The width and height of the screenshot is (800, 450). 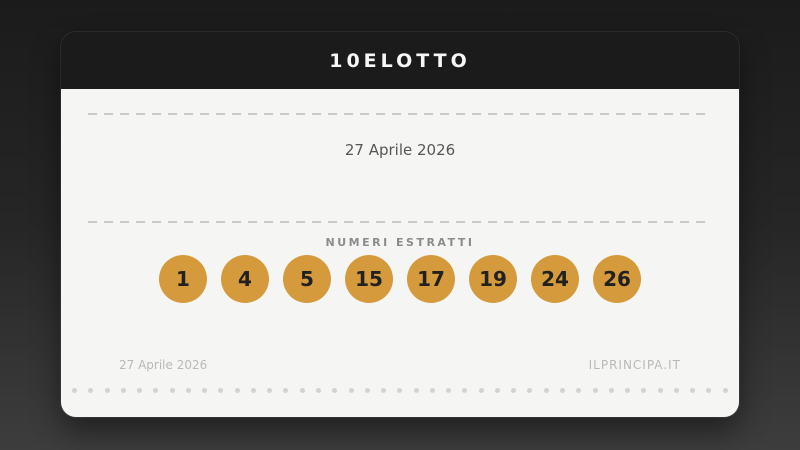 What do you see at coordinates (183, 279) in the screenshot?
I see `number-ball-1: 1` at bounding box center [183, 279].